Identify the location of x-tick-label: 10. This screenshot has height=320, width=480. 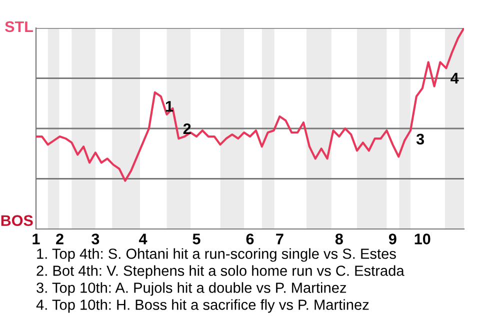
(422, 239).